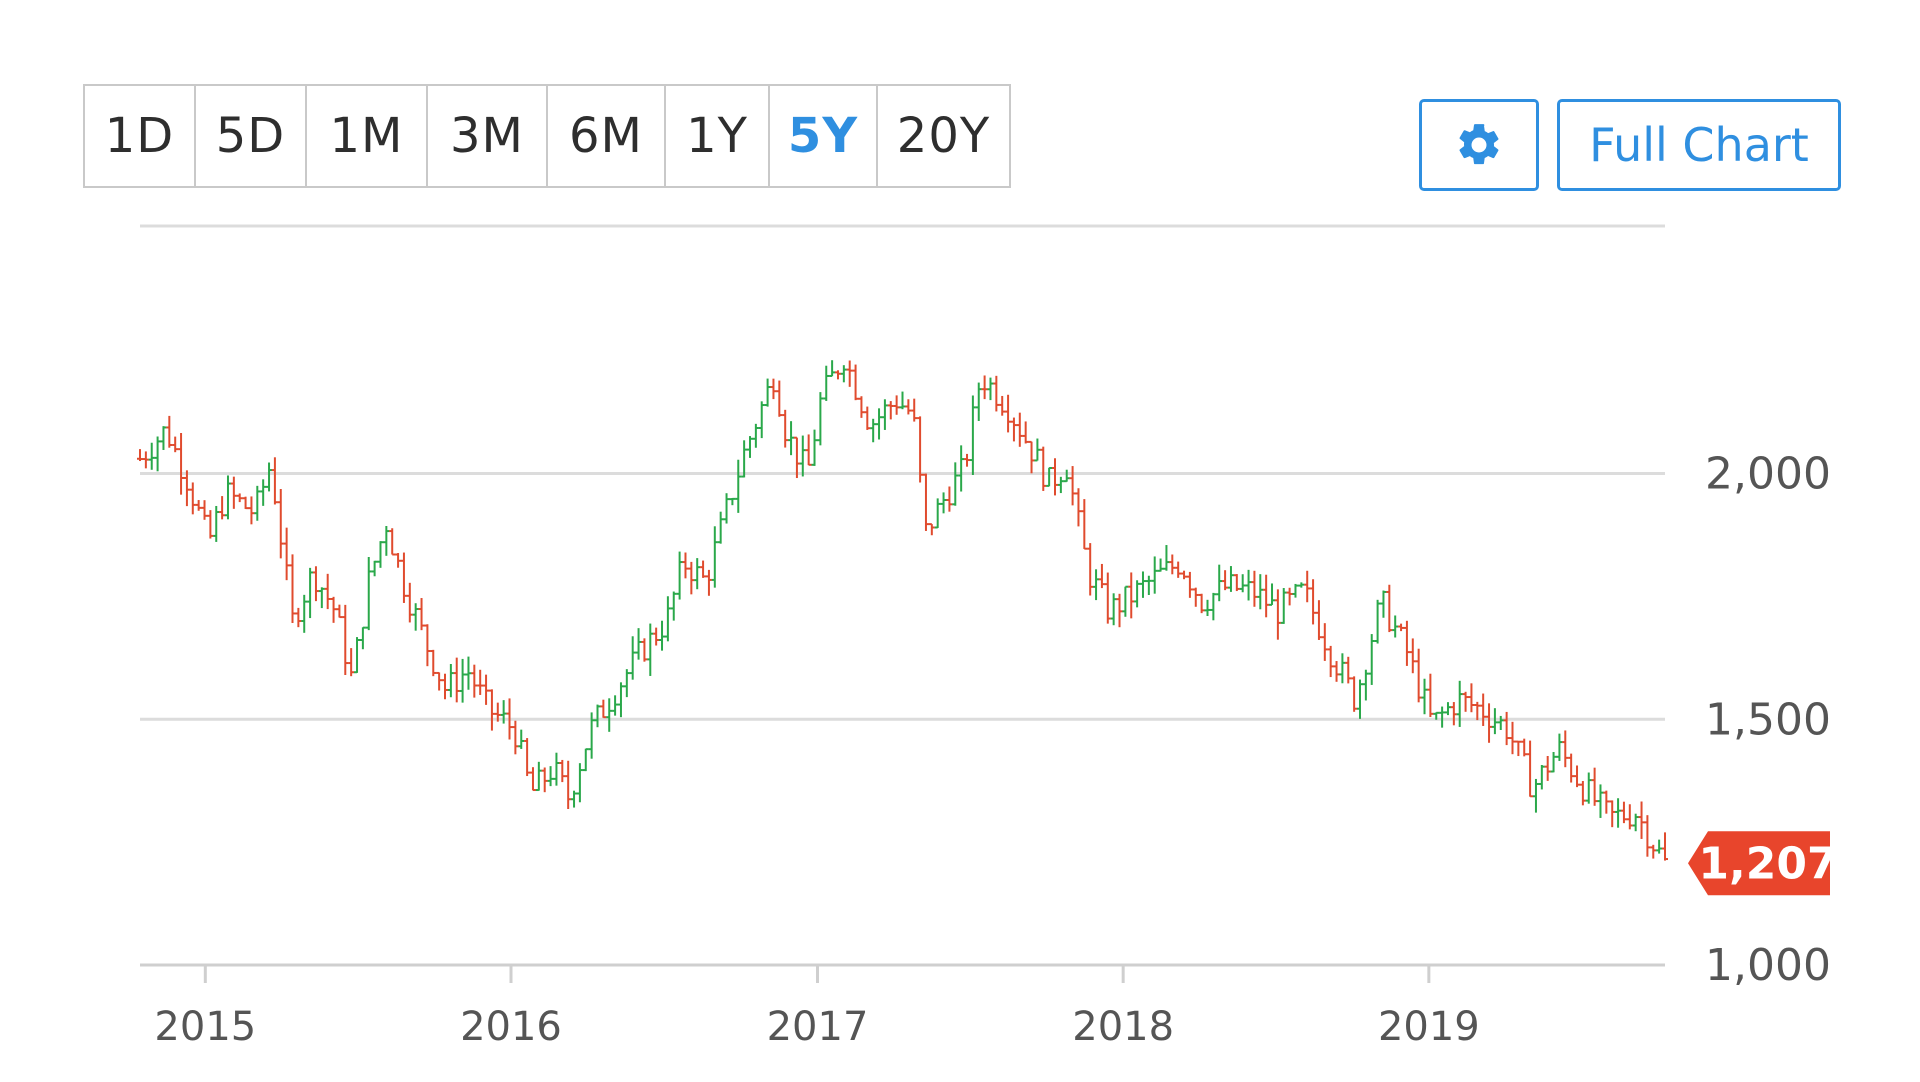 The image size is (1920, 1082). I want to click on range-button-1d: 1D, so click(140, 136).